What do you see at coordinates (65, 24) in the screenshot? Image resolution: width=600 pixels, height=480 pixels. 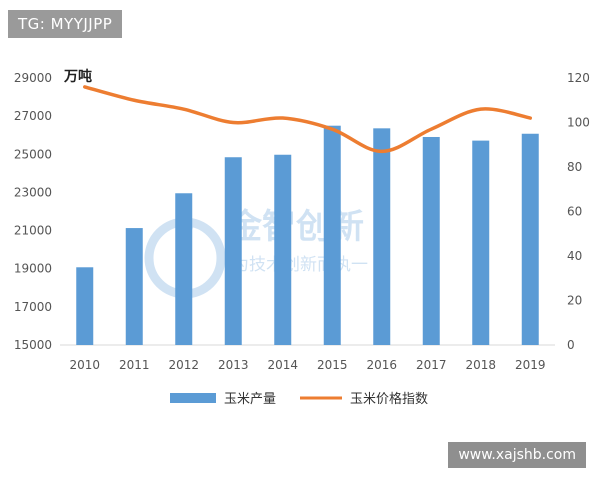 I see `tag-badge: TG: MYYJJPP` at bounding box center [65, 24].